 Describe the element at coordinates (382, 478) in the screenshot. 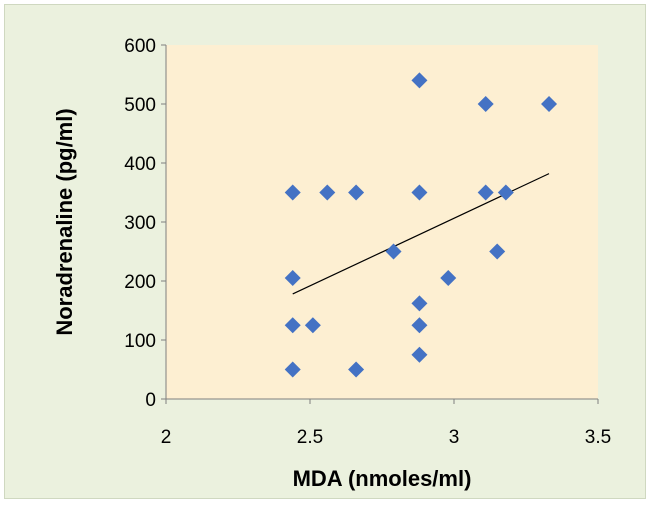

I see `x-axis-title: MDA (nmoles/ml)` at that location.